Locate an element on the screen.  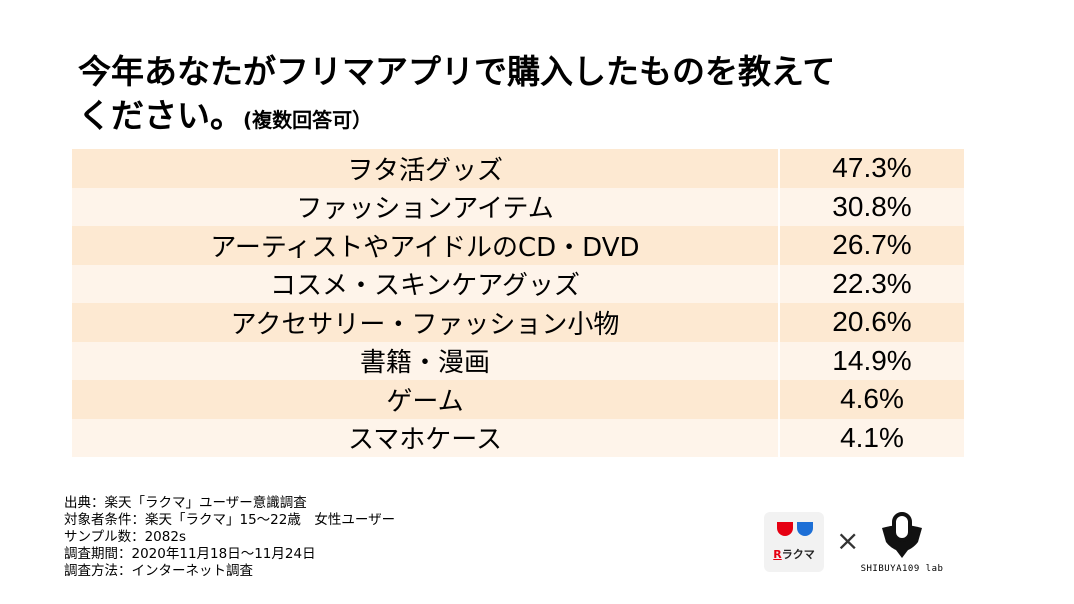
title-line-2-main: ください。 is located at coordinates (160, 115).